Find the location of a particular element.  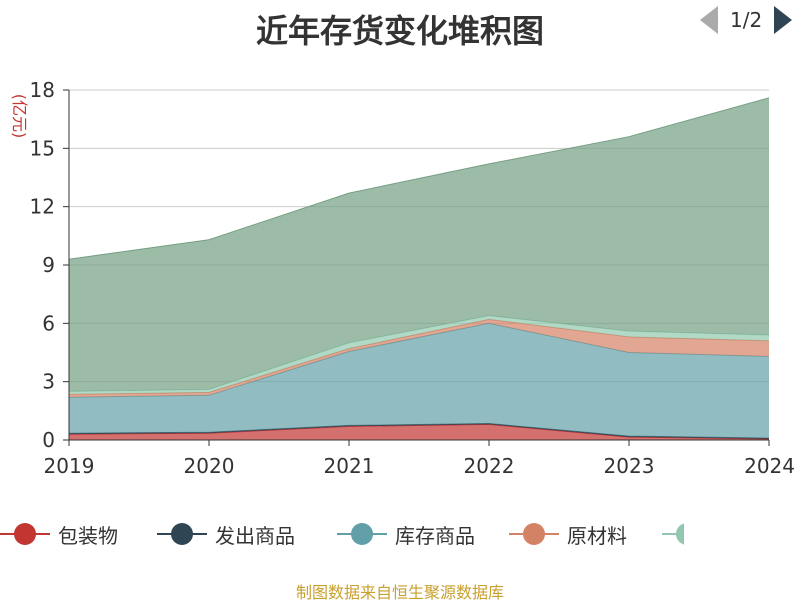

pager-page-indicator: 1/2 is located at coordinates (746, 20).